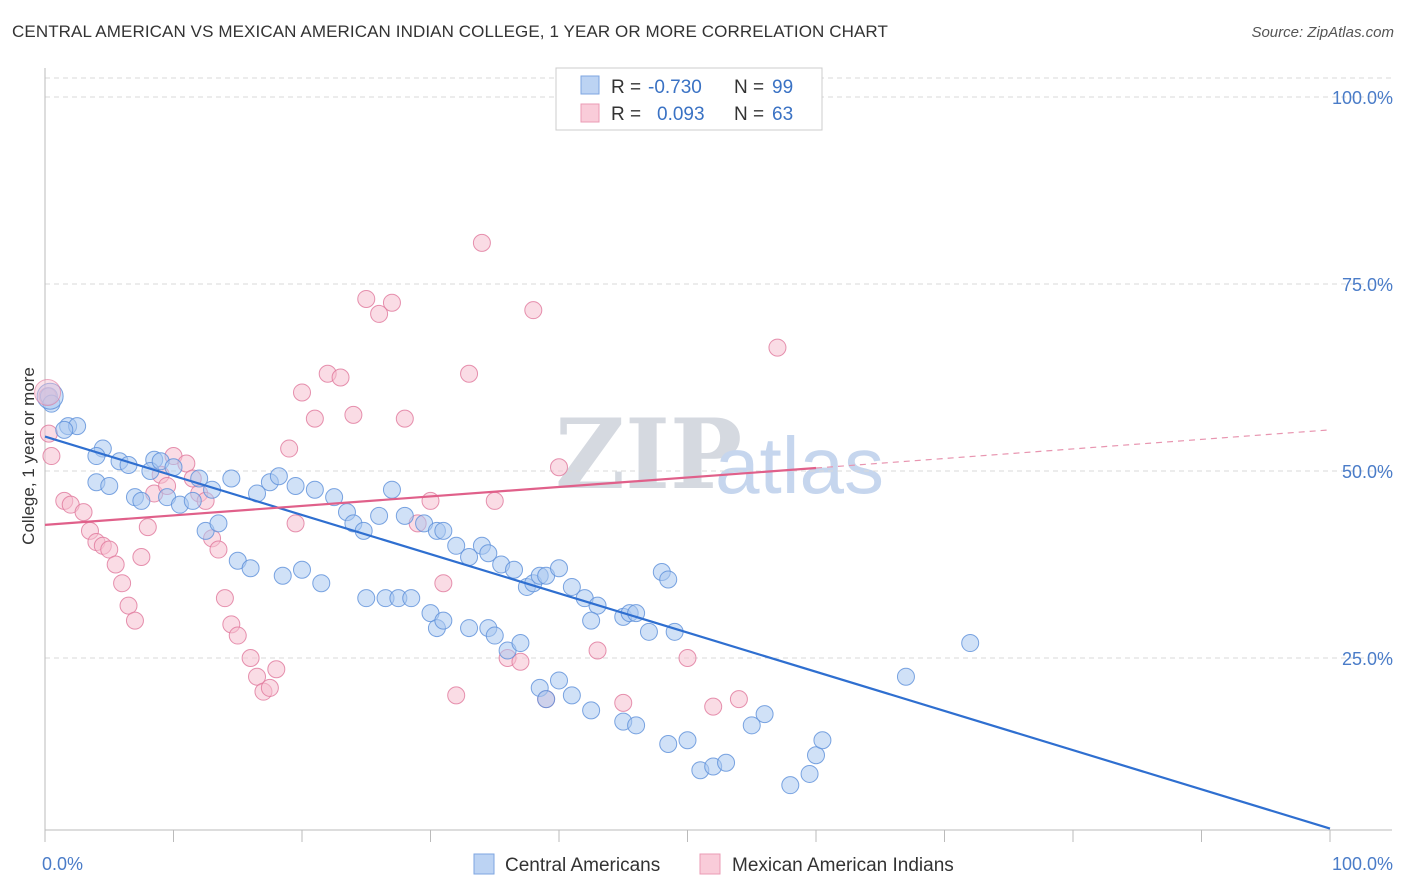 The image size is (1406, 892). Describe the element at coordinates (582, 865) in the screenshot. I see `bottom-legend-label-central: Central Americans` at that location.